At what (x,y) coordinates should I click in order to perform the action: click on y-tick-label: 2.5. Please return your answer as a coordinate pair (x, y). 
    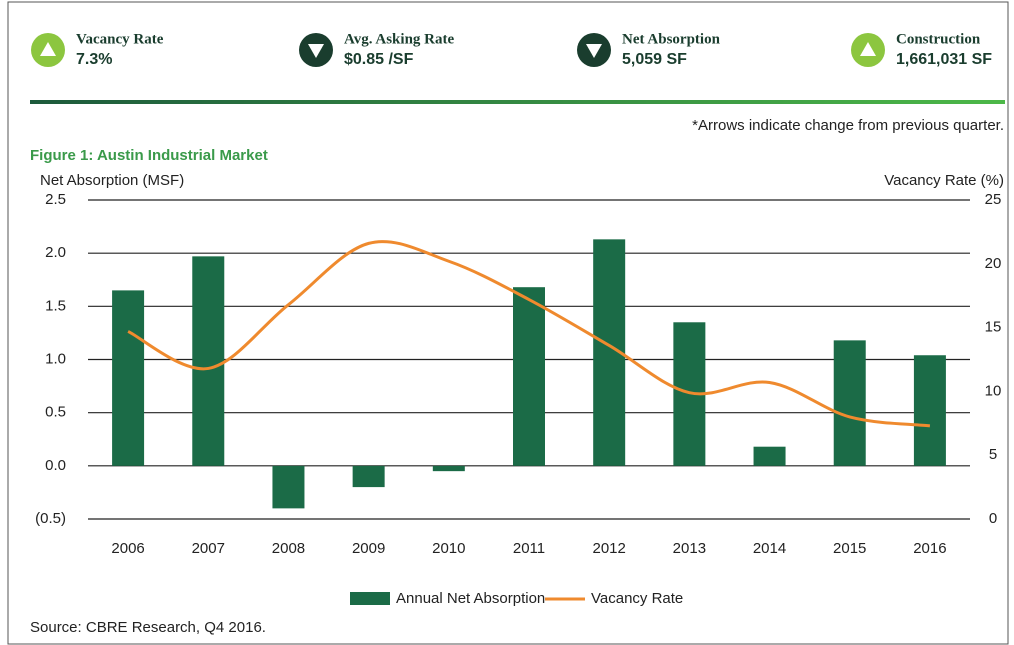
    Looking at the image, I should click on (55, 199).